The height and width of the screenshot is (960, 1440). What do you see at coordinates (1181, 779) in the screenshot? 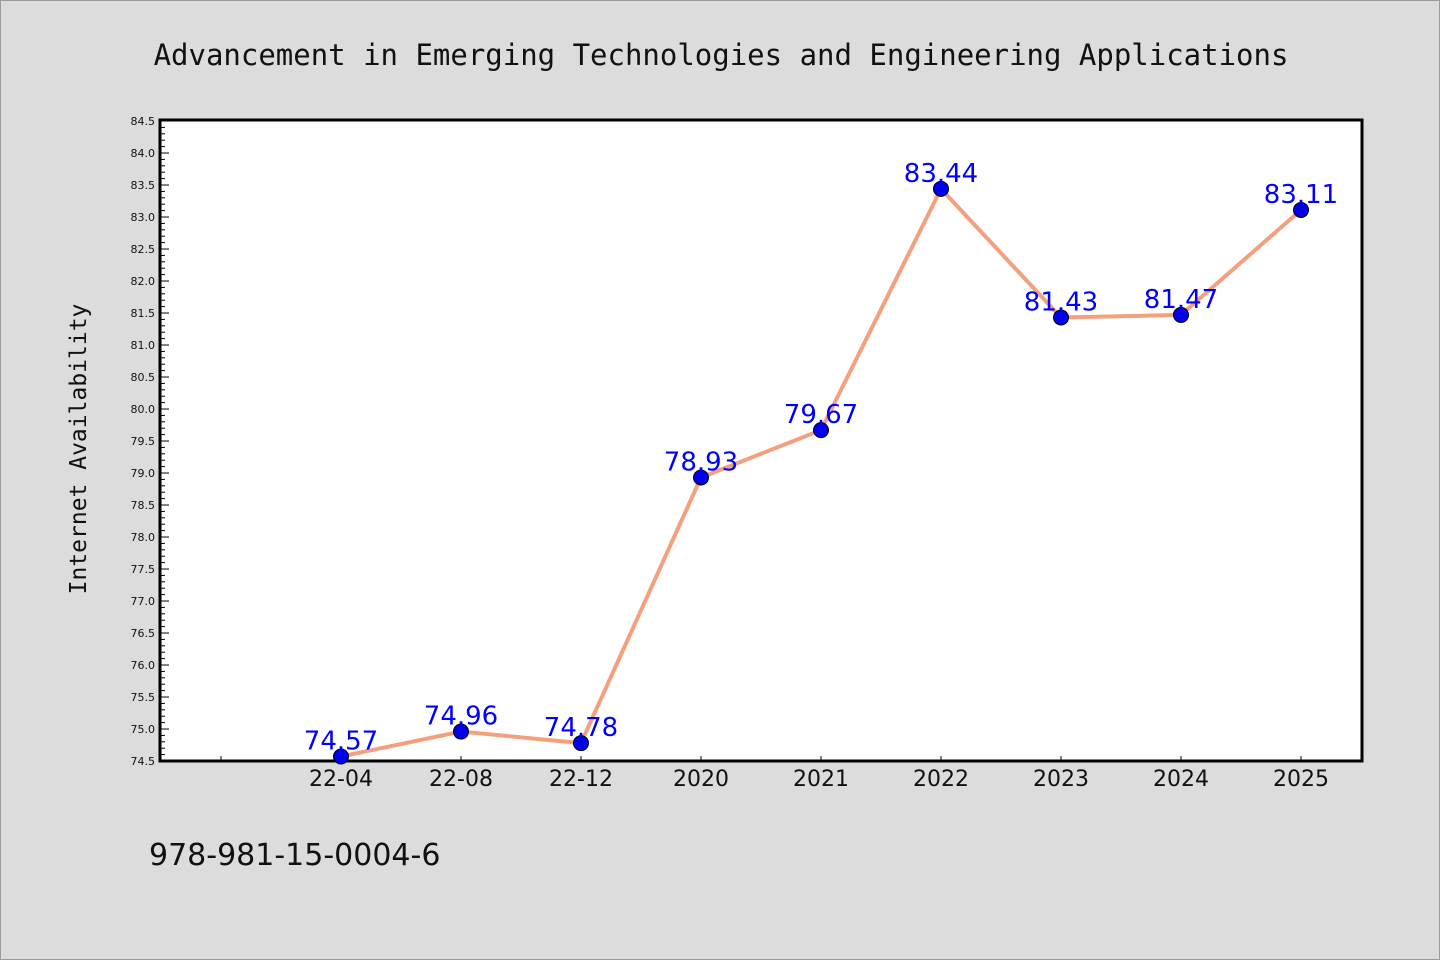
I see `x-tick-label: 2024` at bounding box center [1181, 779].